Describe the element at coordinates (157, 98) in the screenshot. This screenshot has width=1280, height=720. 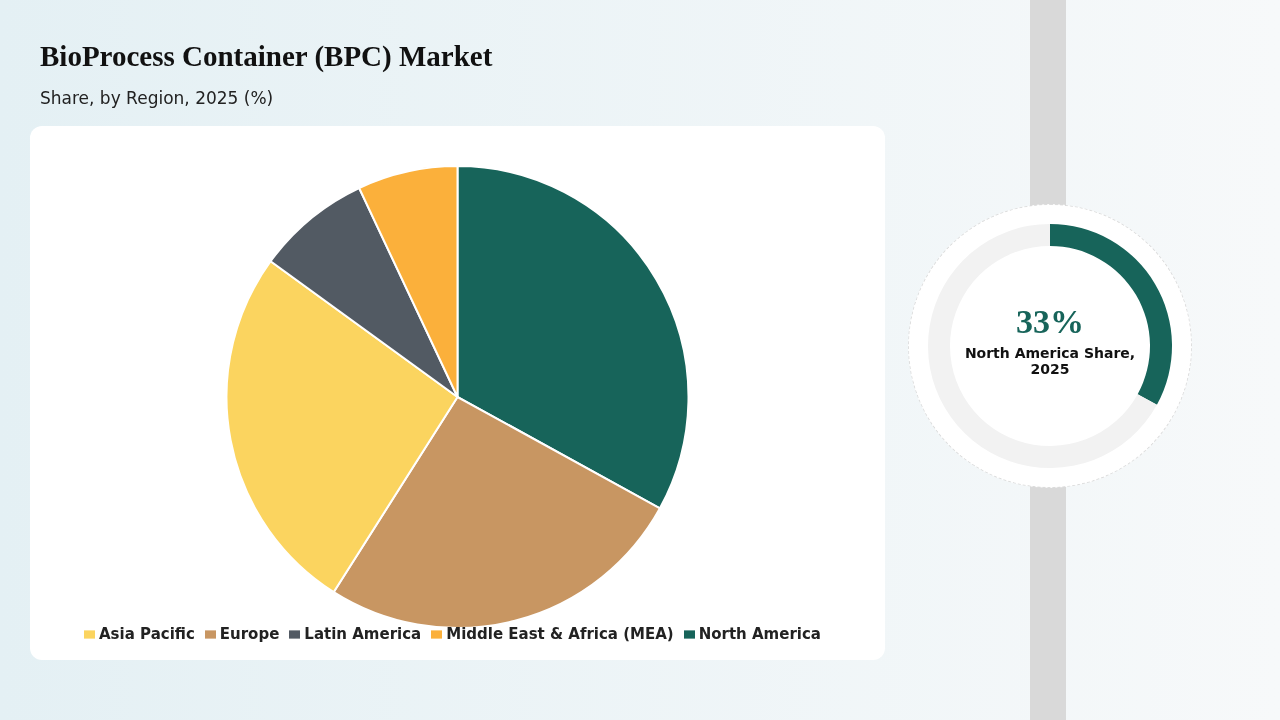
I see `chart-subtitle: Share, by Region, 2025 (%)` at that location.